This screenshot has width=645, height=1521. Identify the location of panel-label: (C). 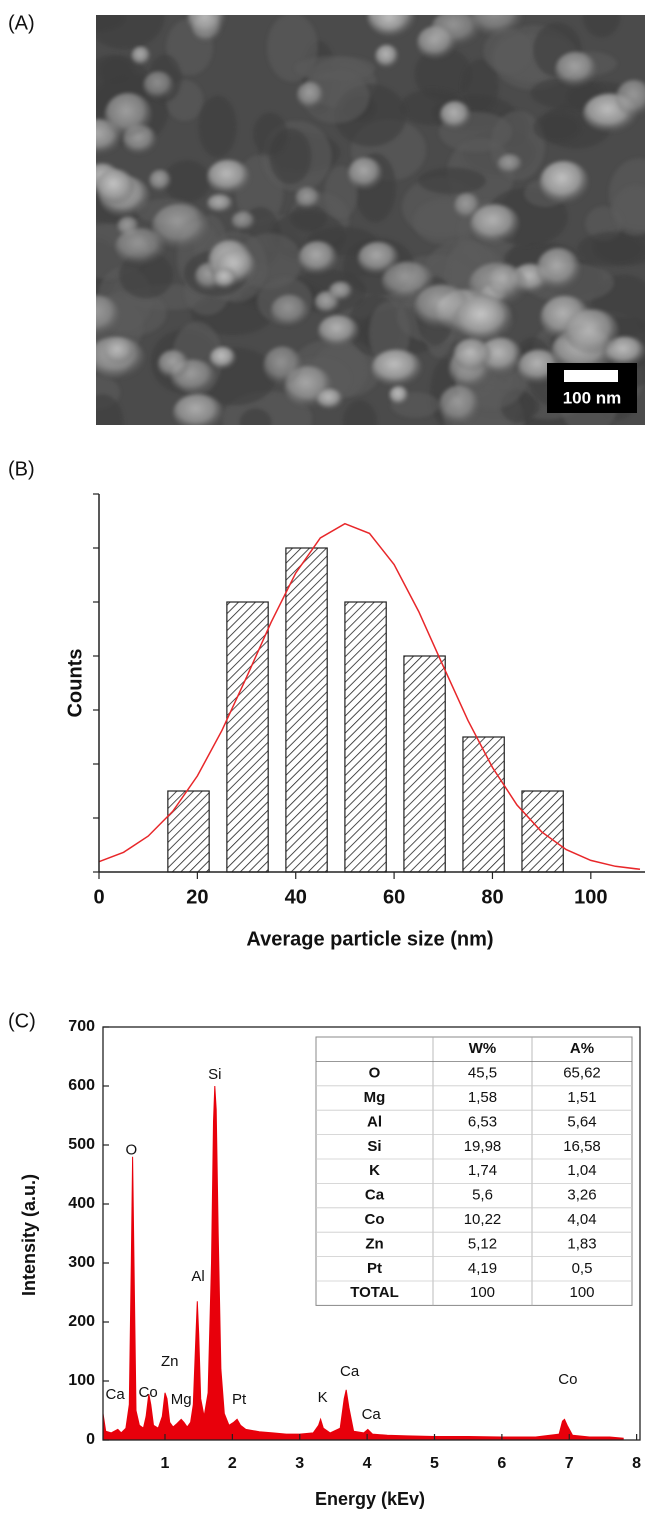
(22, 1021).